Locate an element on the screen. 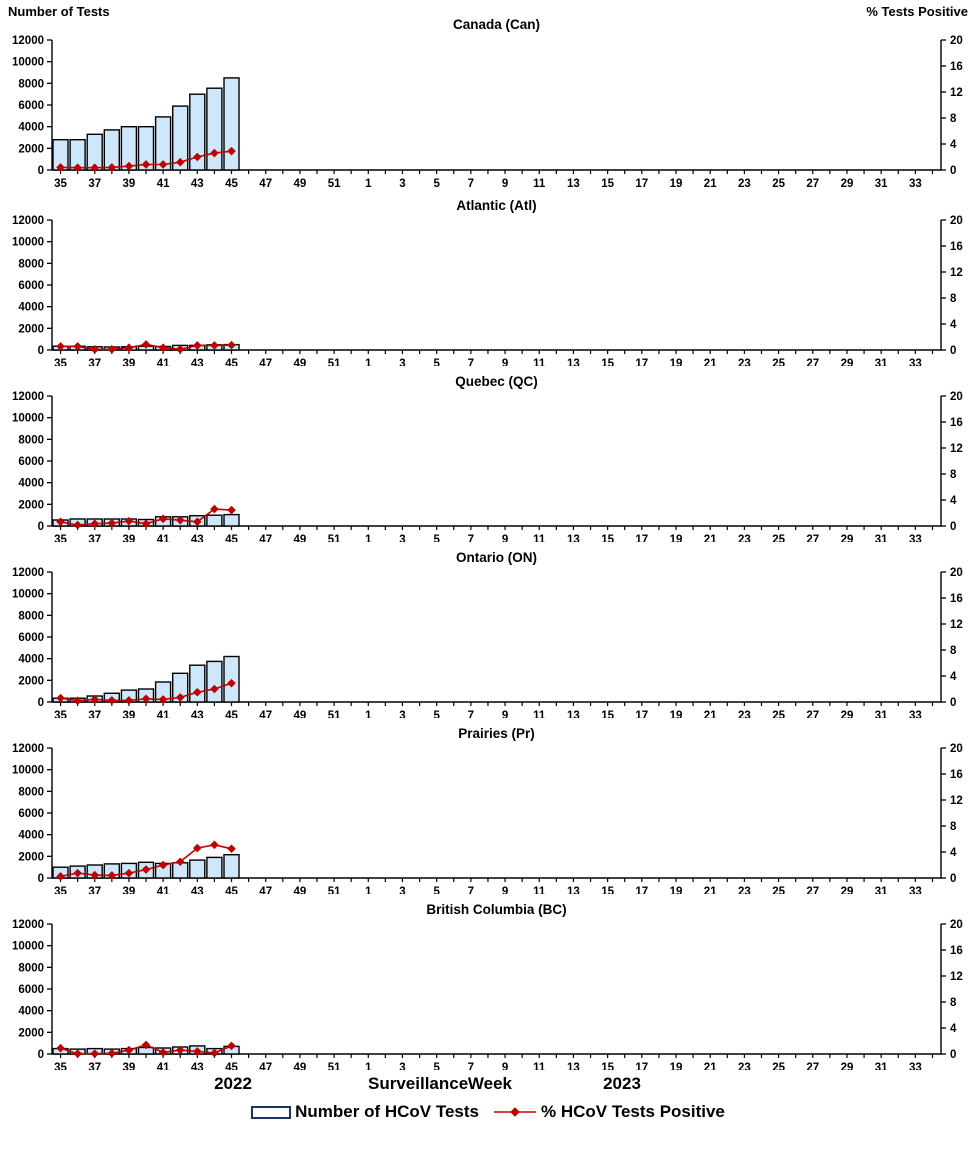  week-tick-label: 21 is located at coordinates (710, 714).